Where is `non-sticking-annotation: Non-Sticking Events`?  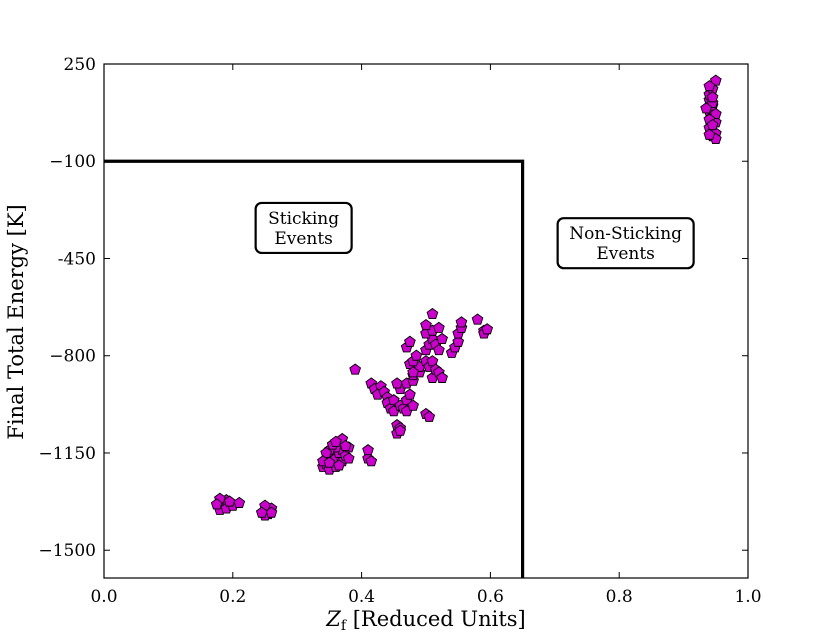 non-sticking-annotation: Non-Sticking Events is located at coordinates (625, 243).